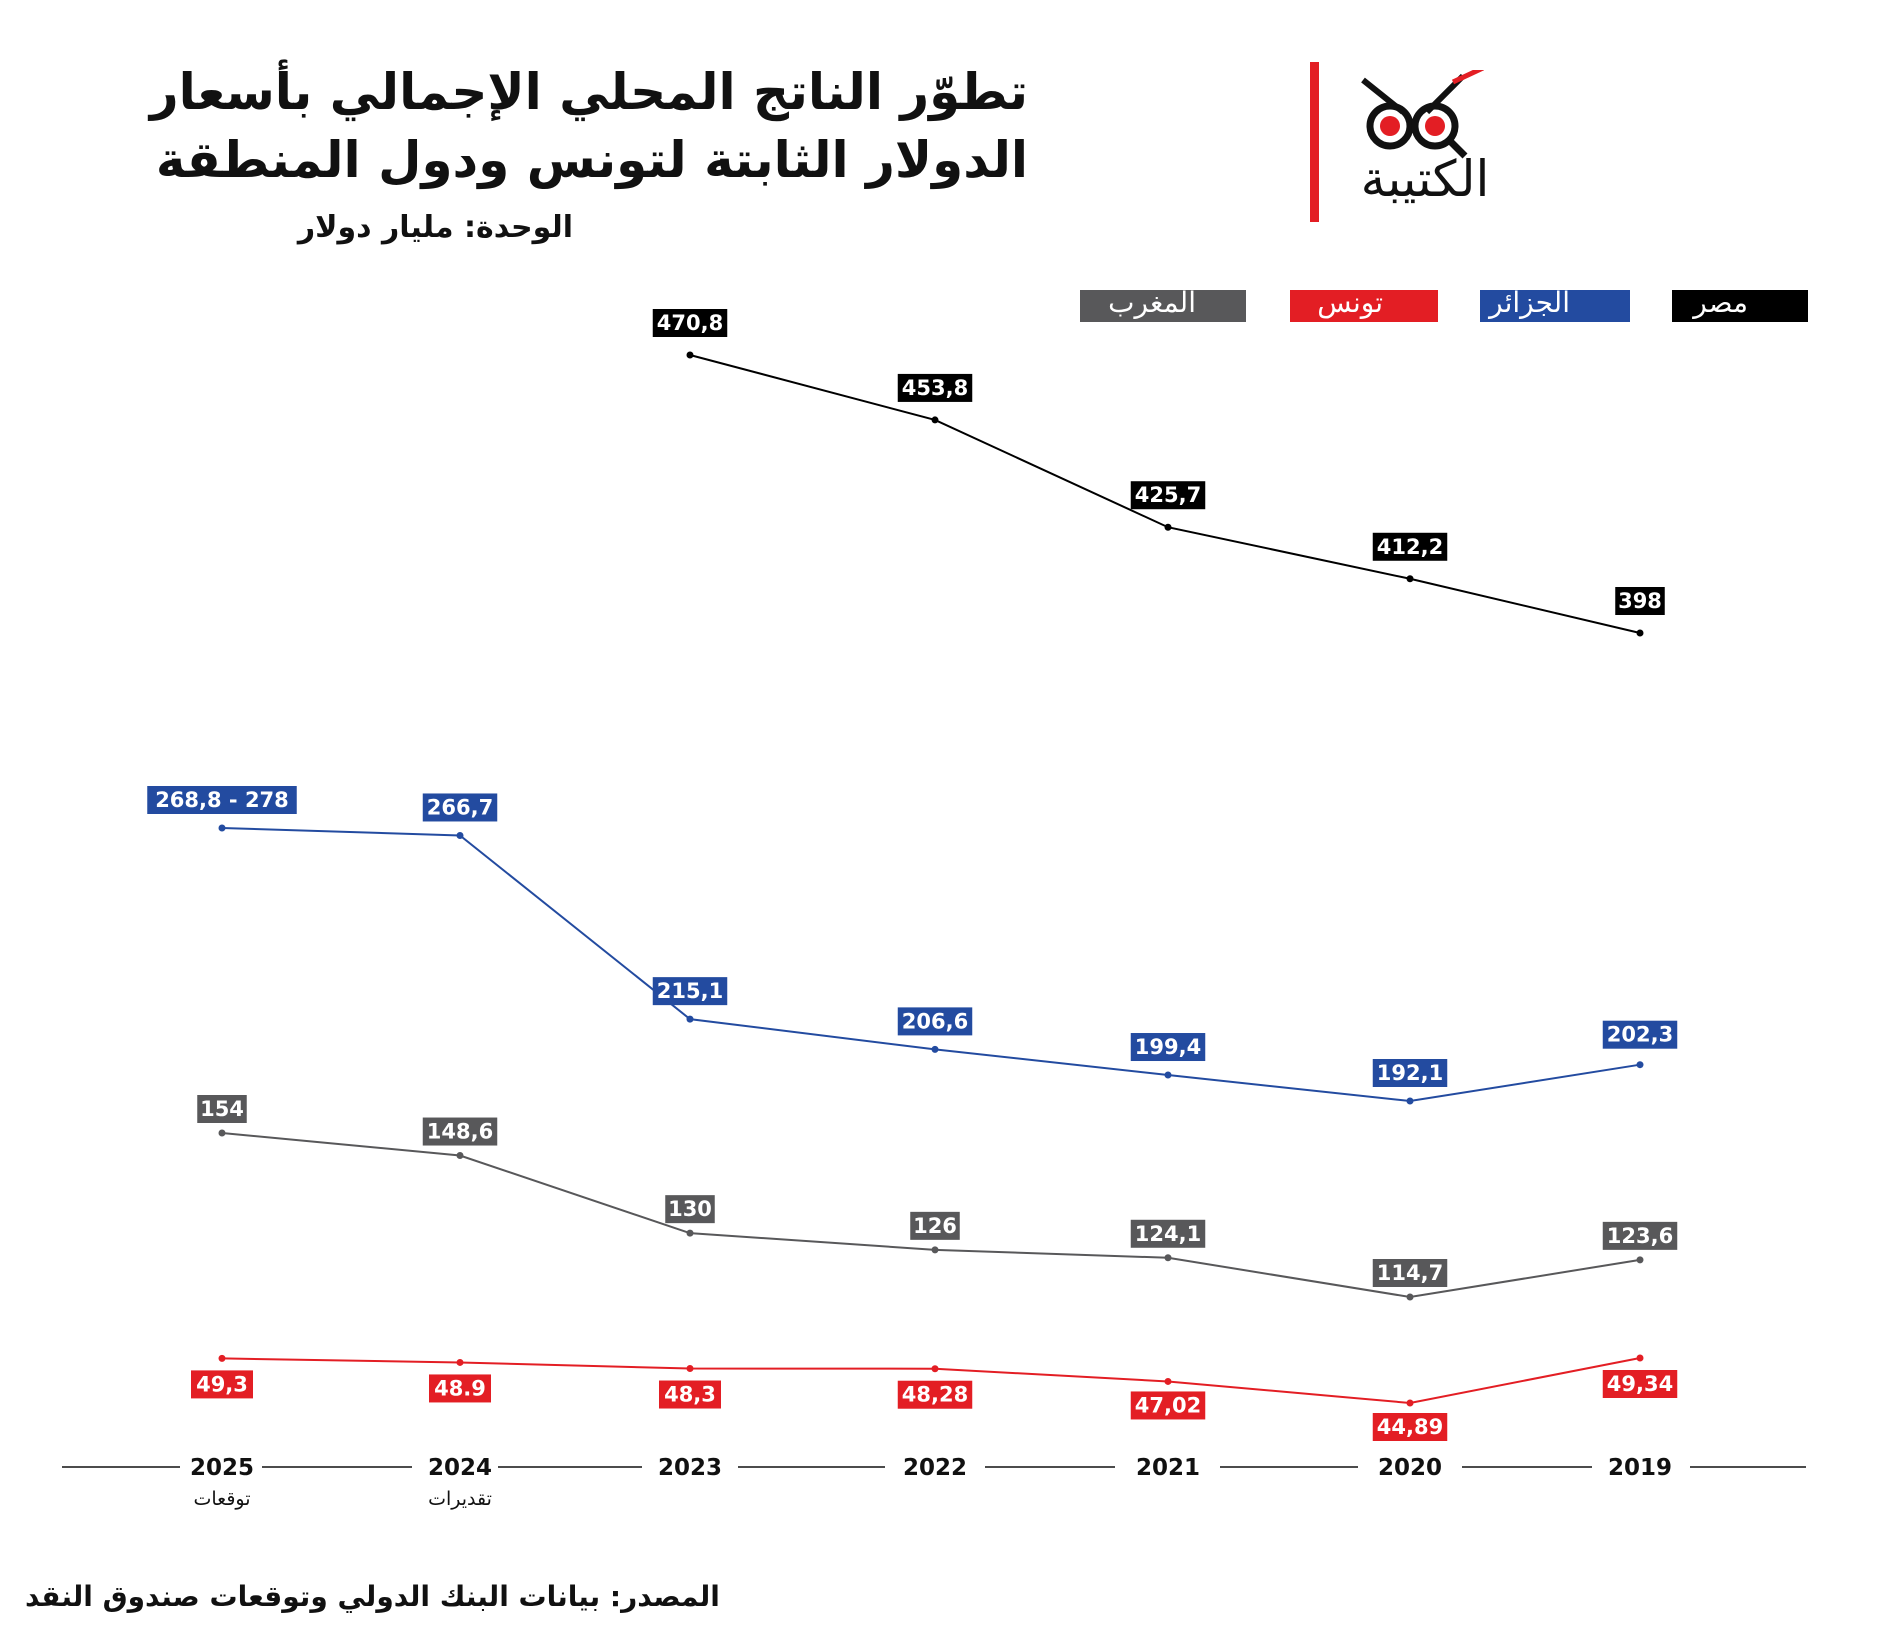 The height and width of the screenshot is (1638, 1893). I want to click on data-label: 154, so click(222, 1109).